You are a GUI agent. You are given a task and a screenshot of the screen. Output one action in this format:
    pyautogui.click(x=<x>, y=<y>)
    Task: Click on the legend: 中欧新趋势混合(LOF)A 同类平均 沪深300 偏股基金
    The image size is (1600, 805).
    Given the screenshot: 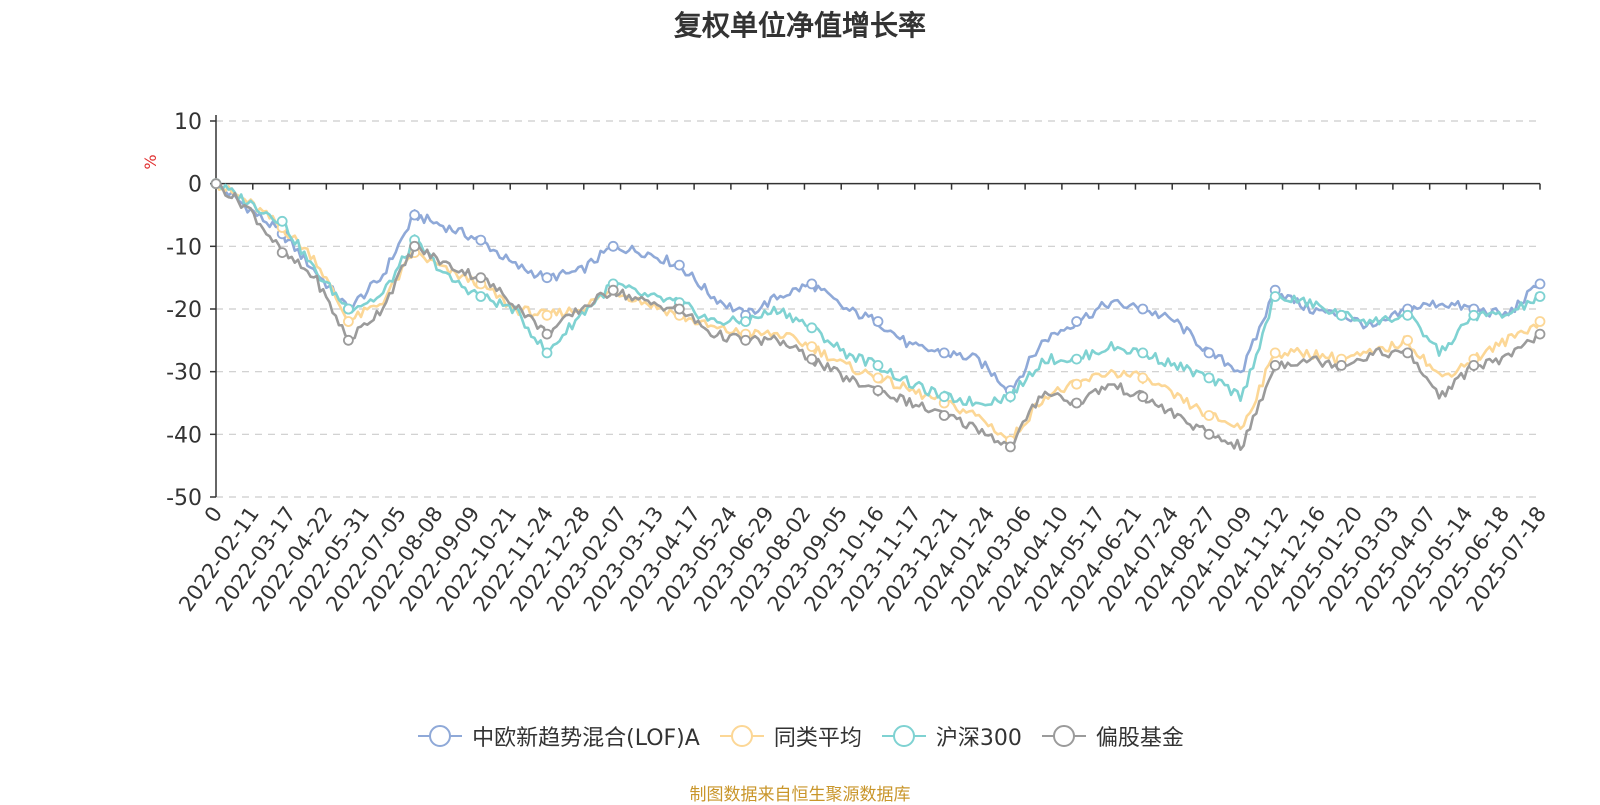 What is the action you would take?
    pyautogui.click(x=800, y=736)
    